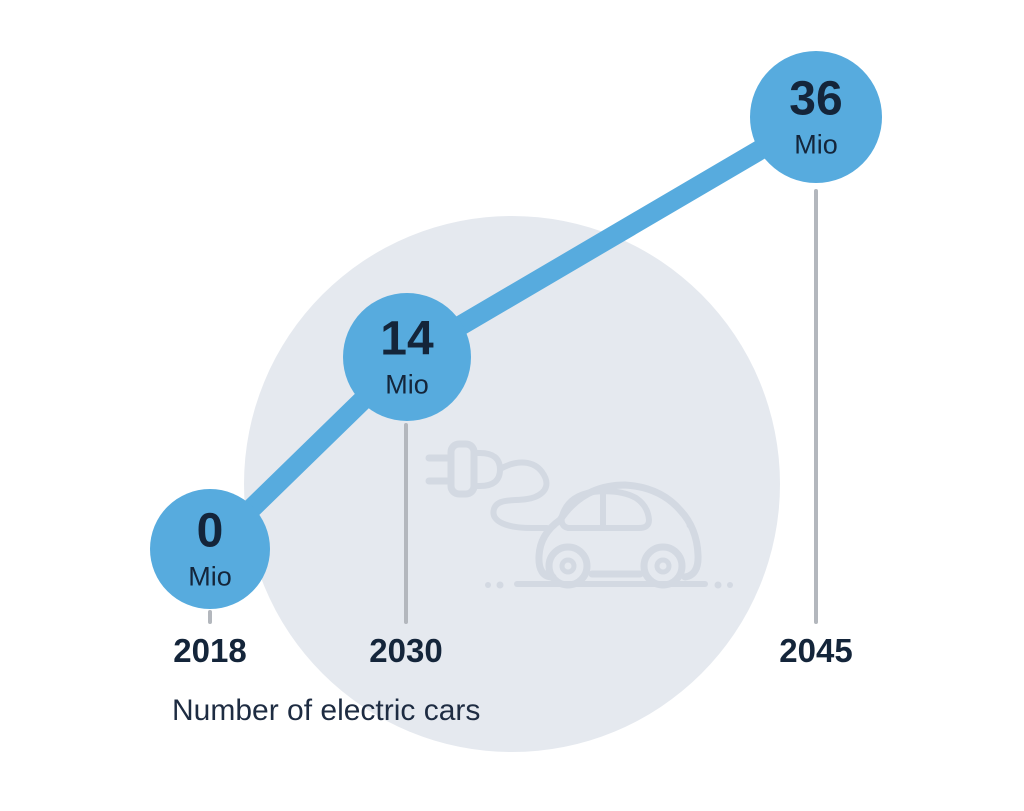  I want to click on electric-car-with-plug-icon, so click(579, 514).